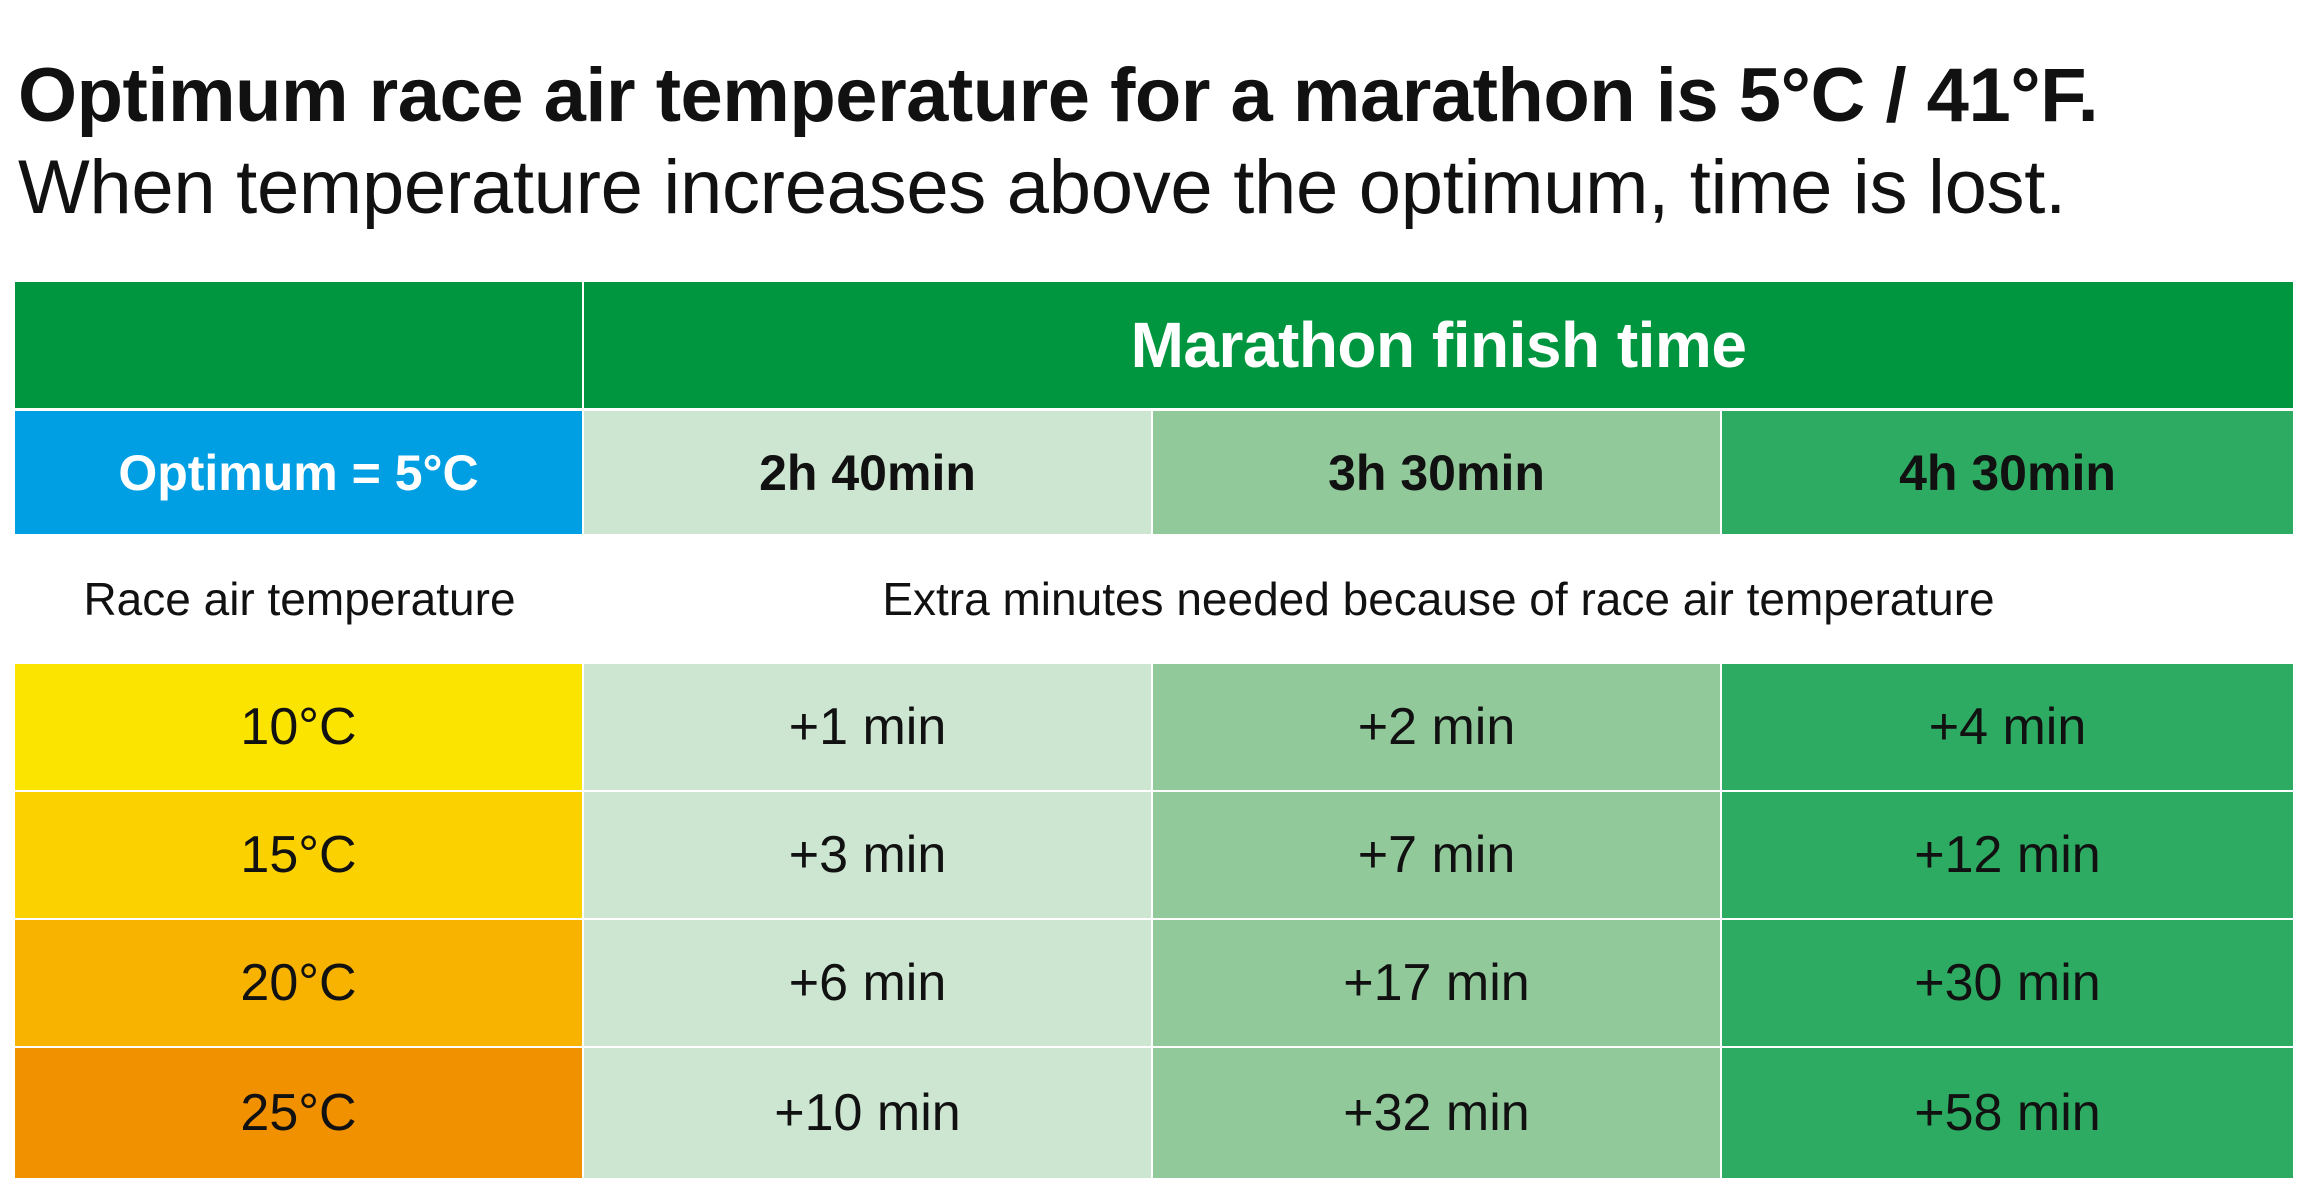 This screenshot has height=1192, width=2308. I want to click on temperature-15c: 15°C, so click(299, 856).